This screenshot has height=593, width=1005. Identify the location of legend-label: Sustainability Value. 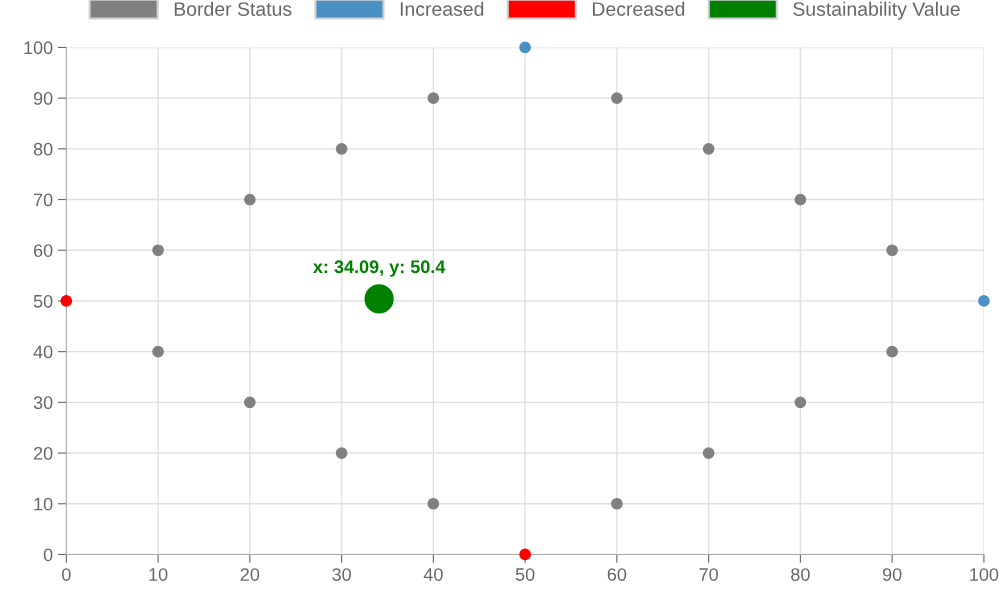
(876, 10).